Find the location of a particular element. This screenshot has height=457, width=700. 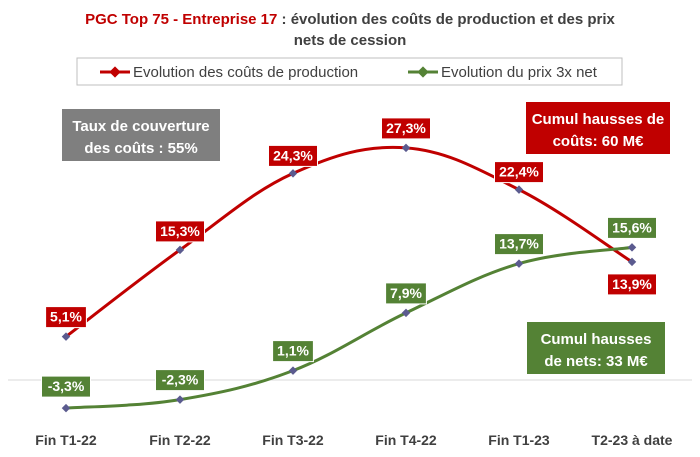

data-label-text-costs: 15,3% is located at coordinates (180, 231).